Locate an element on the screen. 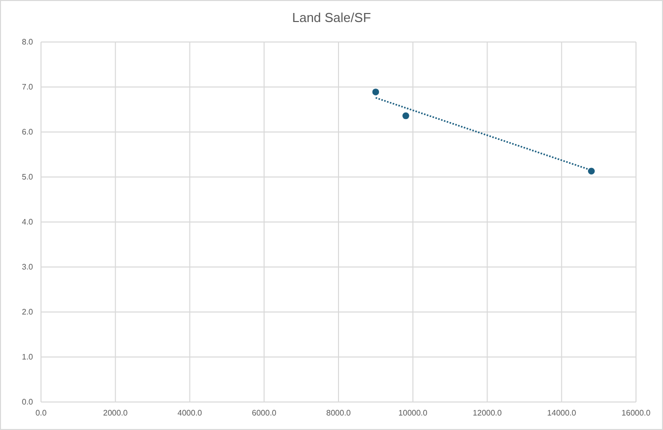 The height and width of the screenshot is (430, 663). y-tick-label: 6.0 is located at coordinates (28, 132).